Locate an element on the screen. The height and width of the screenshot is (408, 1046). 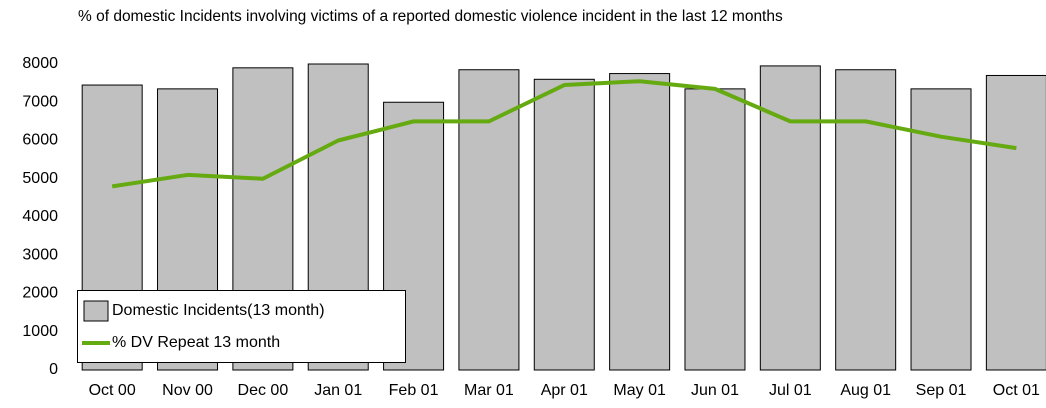
y-tick-label: 7000 is located at coordinates (40, 101).